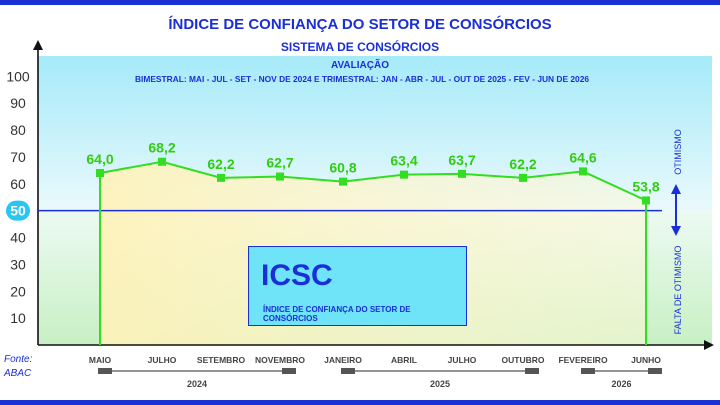 The image size is (720, 405). Describe the element at coordinates (646, 360) in the screenshot. I see `x-tick-label: JUNHO` at that location.